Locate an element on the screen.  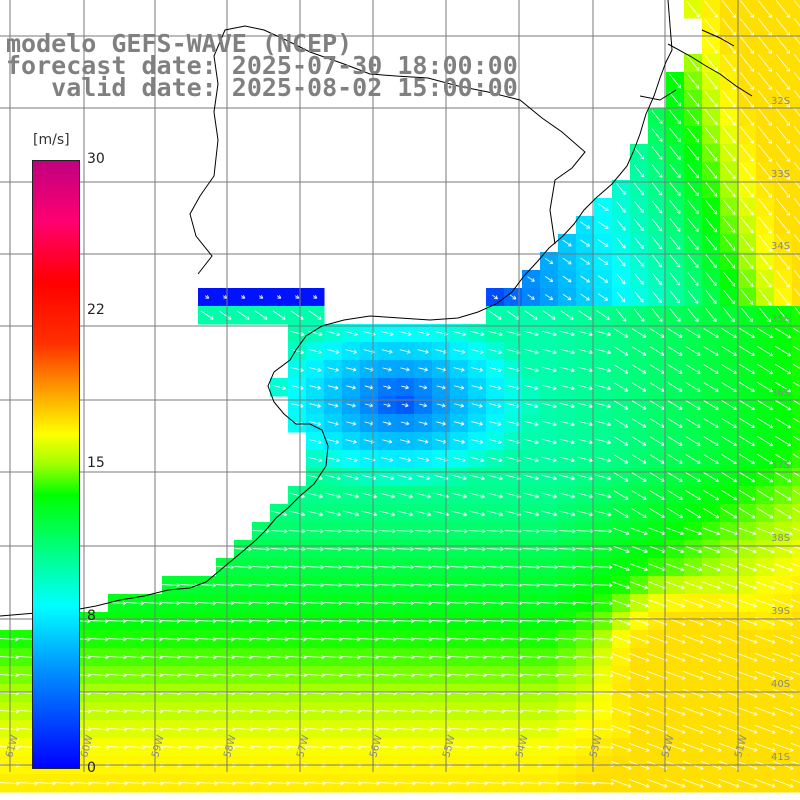
latitude-label: 38S is located at coordinates (780, 538).